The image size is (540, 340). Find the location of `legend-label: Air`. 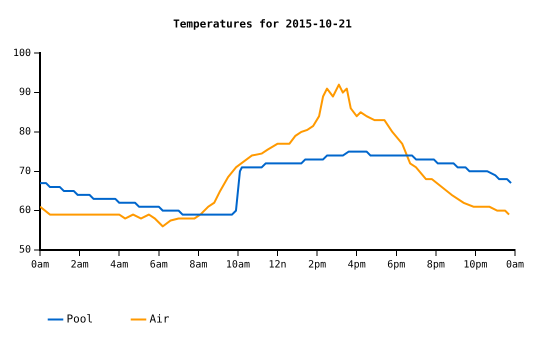

legend-label: Air is located at coordinates (159, 319).